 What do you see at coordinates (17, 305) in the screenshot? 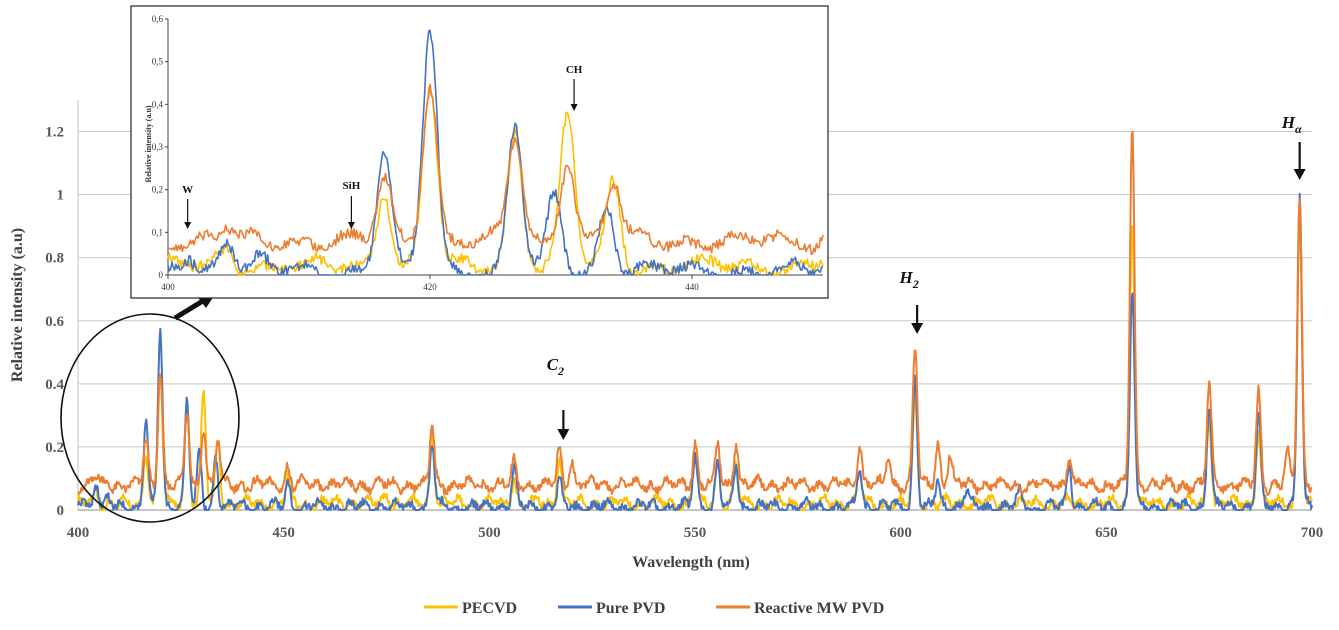
I see `main-y-axis-title: Relative intensity (a.u)` at bounding box center [17, 305].